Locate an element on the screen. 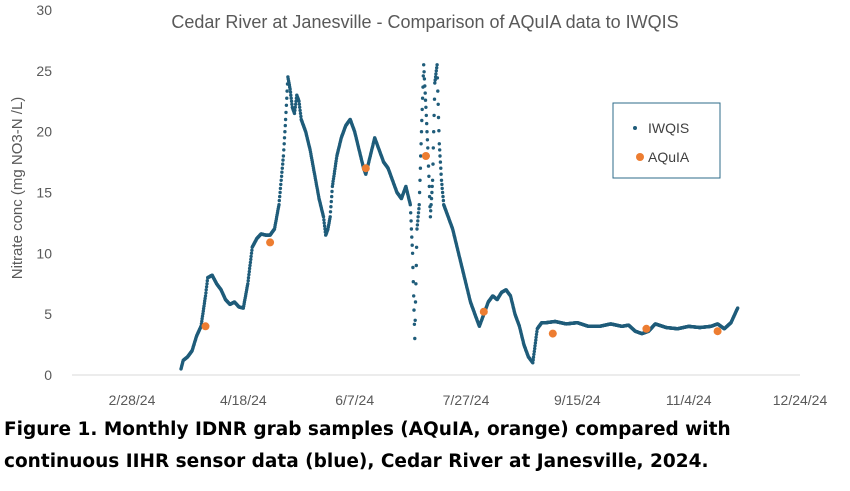 The height and width of the screenshot is (491, 850). y-axis-ticks: 0 5 10 15 20 25 30 is located at coordinates (44, 192).